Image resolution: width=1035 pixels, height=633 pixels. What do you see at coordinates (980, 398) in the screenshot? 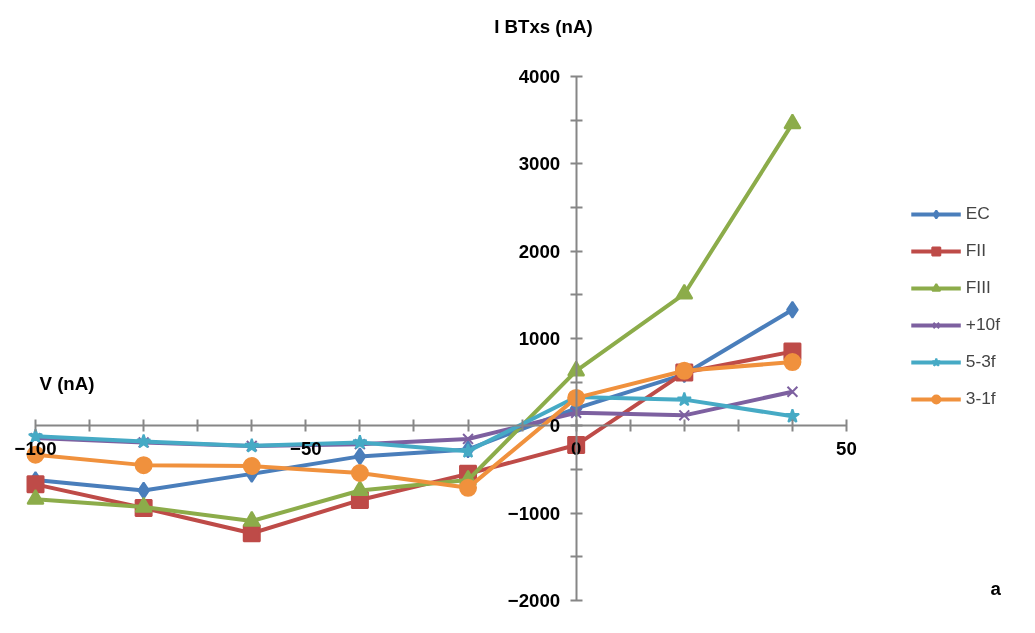
I see `legend-label: 3-1f` at bounding box center [980, 398].